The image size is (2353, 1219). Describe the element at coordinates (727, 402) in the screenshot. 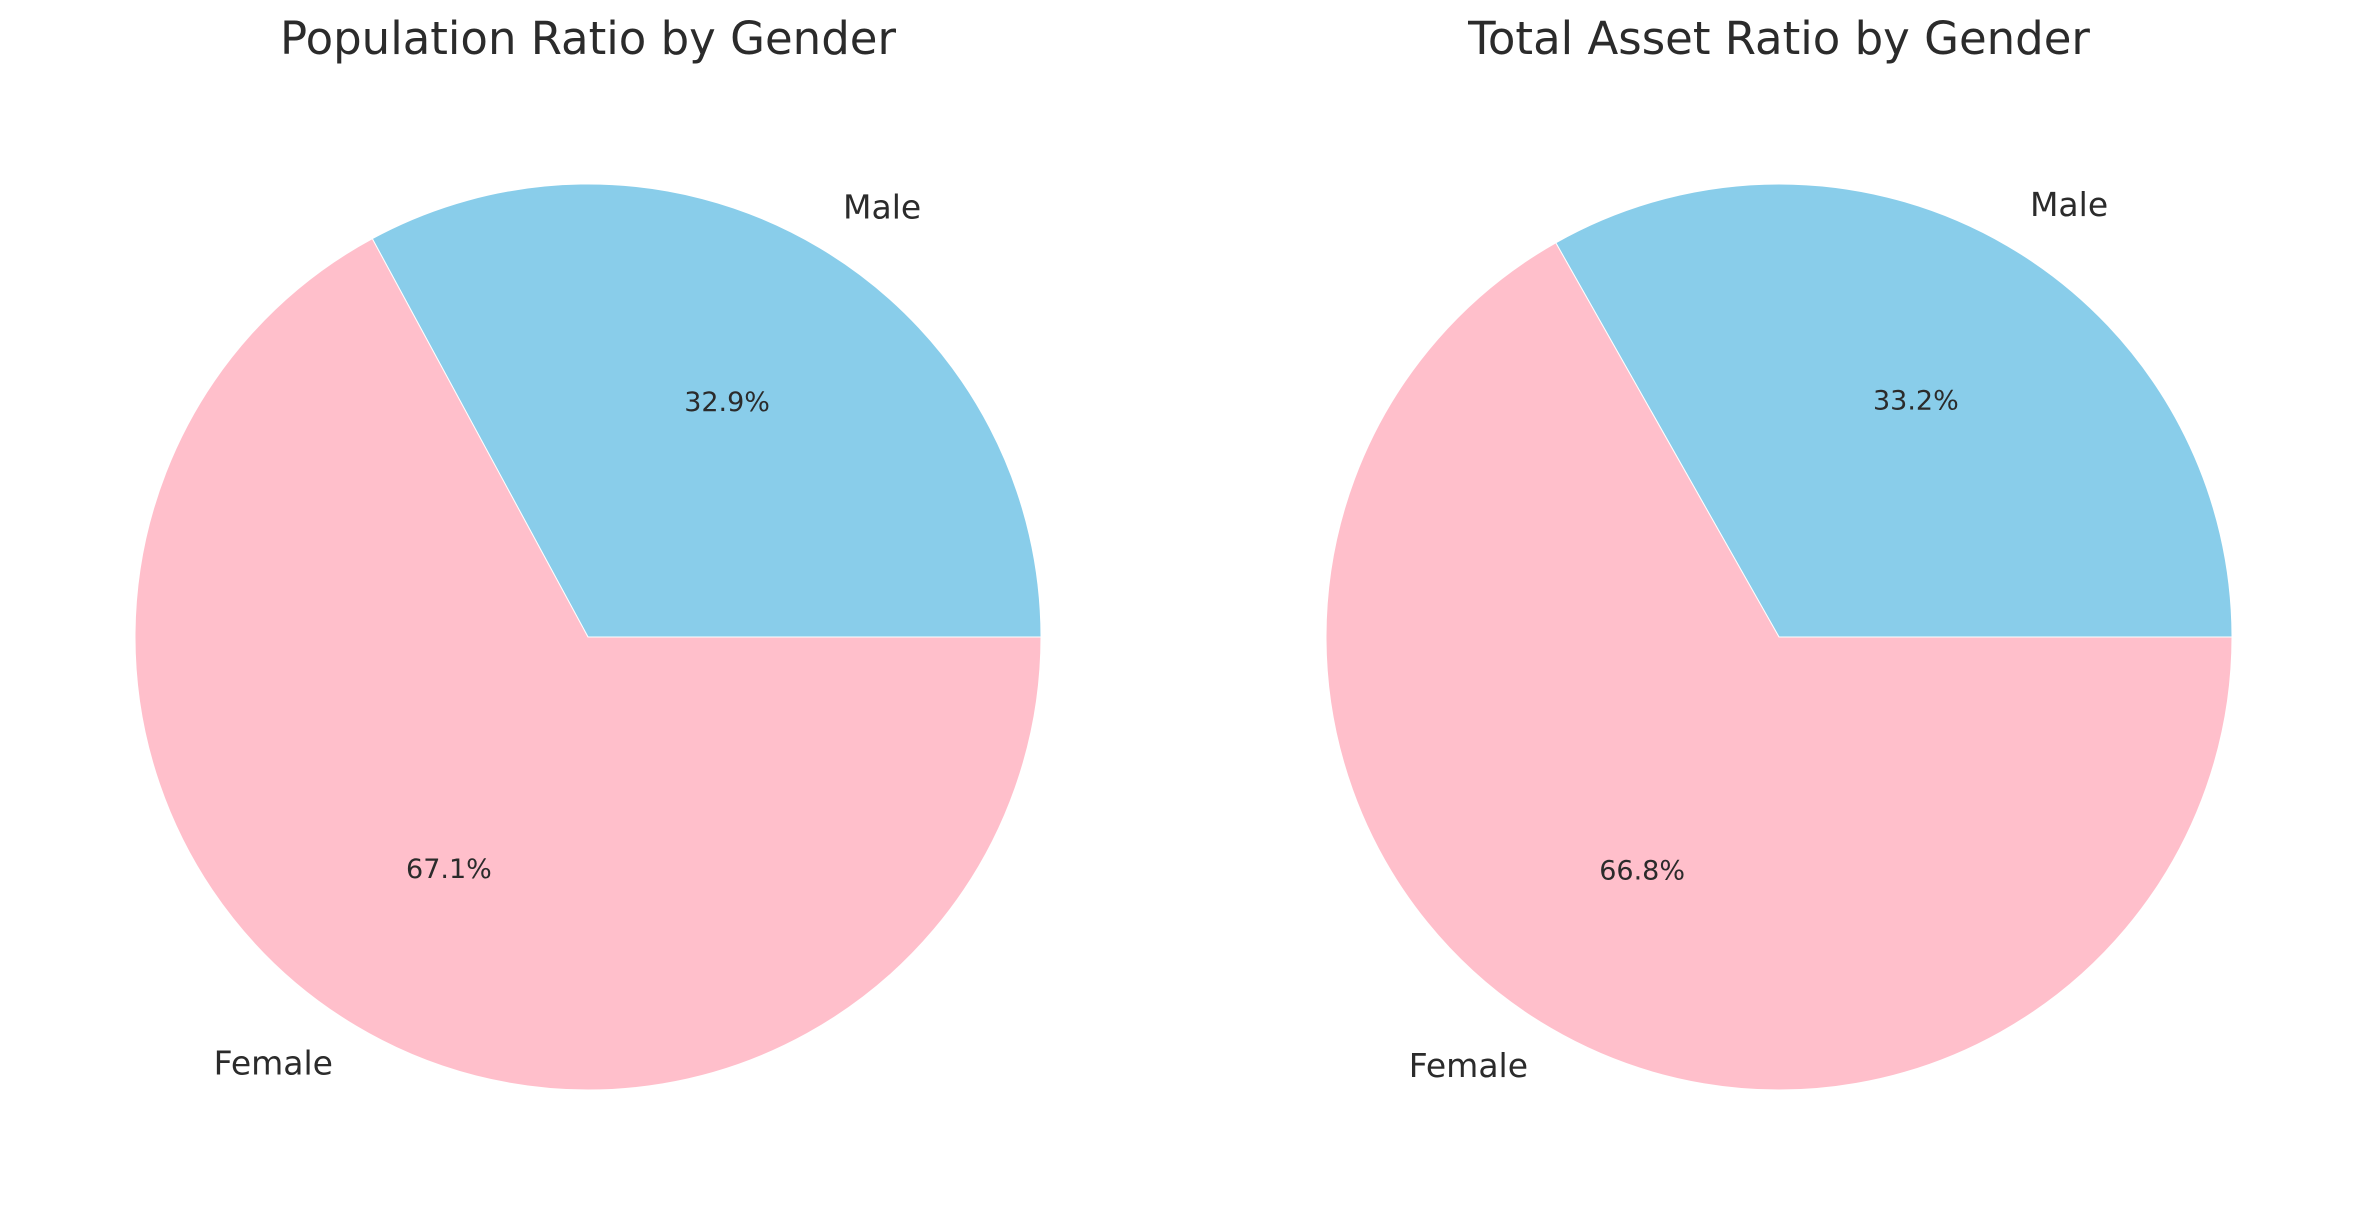

I see `percent-label-male: 32.9%` at that location.